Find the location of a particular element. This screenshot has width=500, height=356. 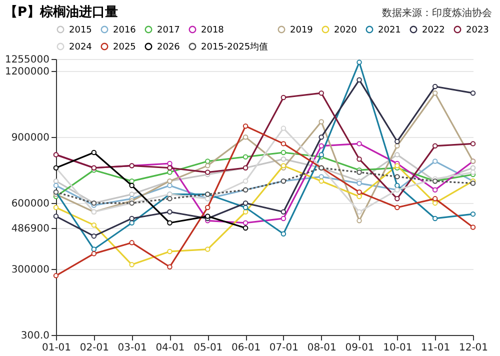

x-tick-label: 08-01 is located at coordinates (321, 348).